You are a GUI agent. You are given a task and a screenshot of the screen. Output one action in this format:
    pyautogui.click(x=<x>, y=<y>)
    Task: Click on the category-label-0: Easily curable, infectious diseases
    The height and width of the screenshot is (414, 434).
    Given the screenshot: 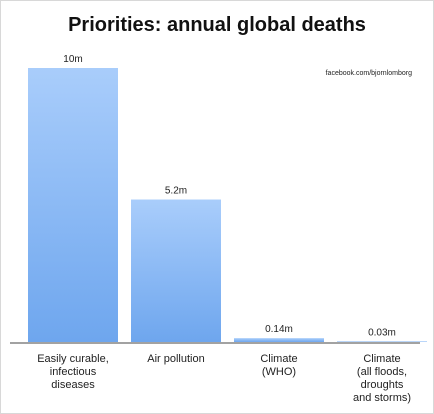 What is the action you would take?
    pyautogui.click(x=73, y=372)
    